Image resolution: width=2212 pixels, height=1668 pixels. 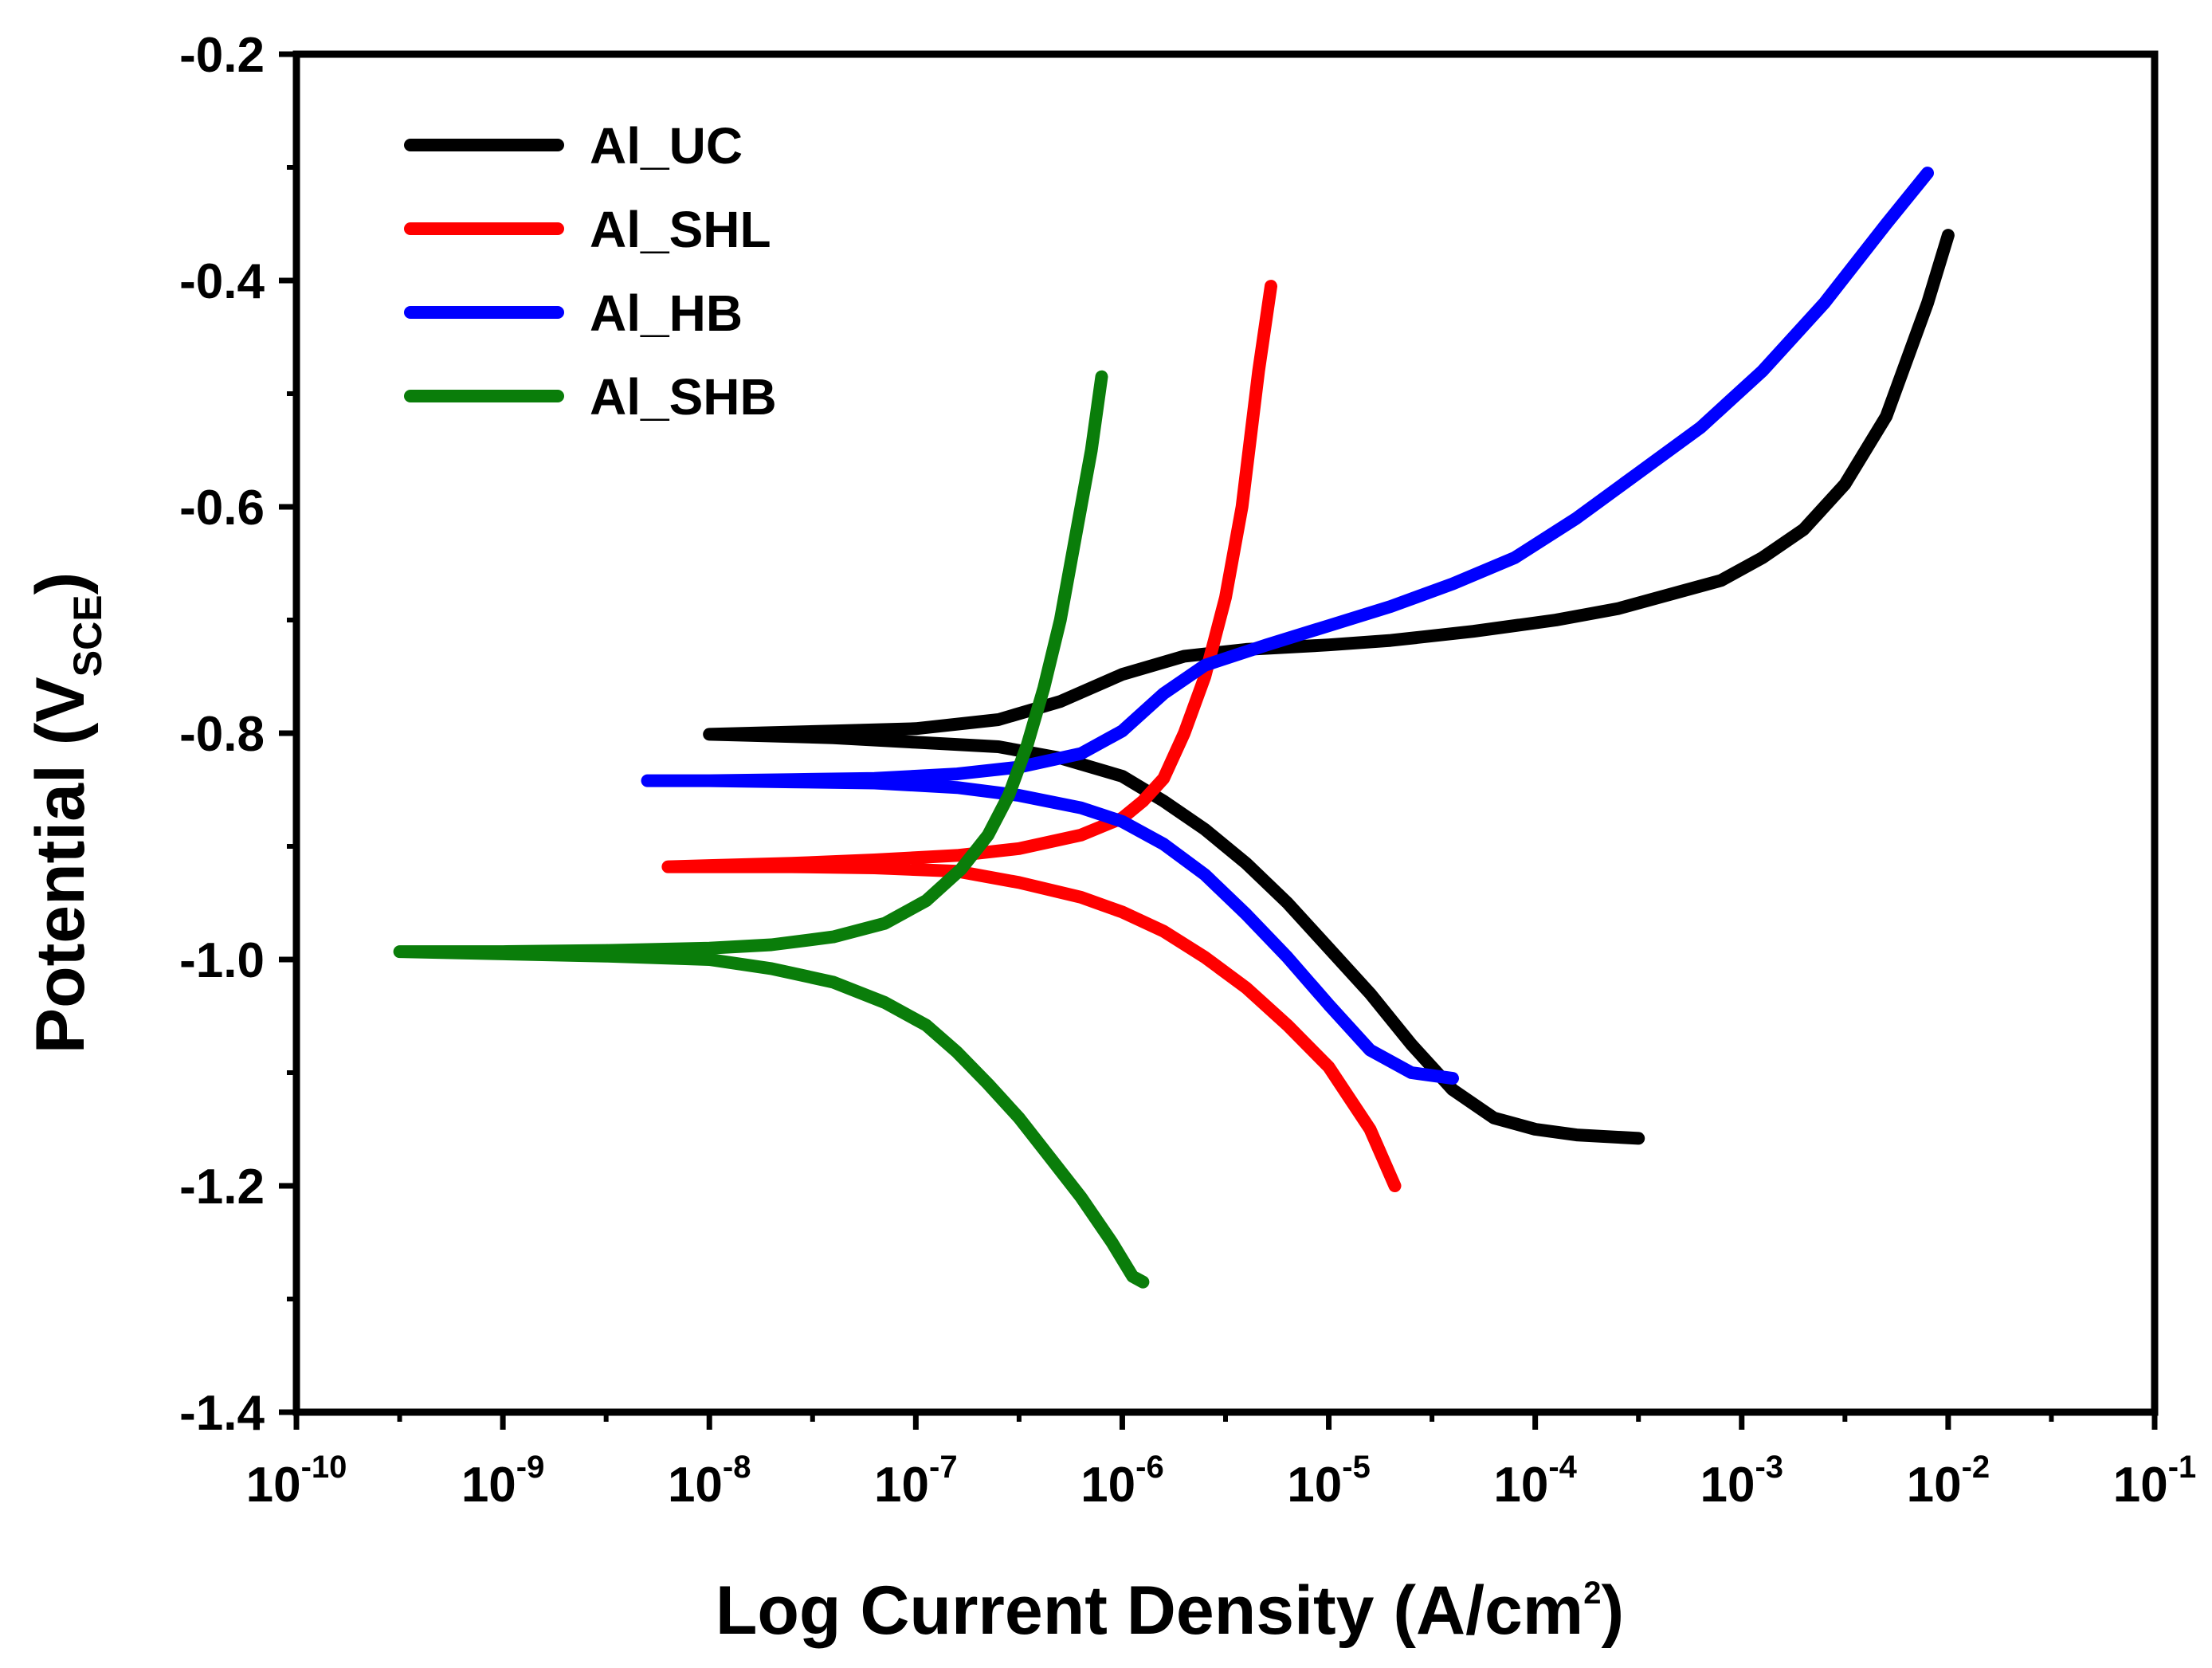 What do you see at coordinates (1122, 1481) in the screenshot?
I see `x-tick-label: 10⁻⁶` at bounding box center [1122, 1481].